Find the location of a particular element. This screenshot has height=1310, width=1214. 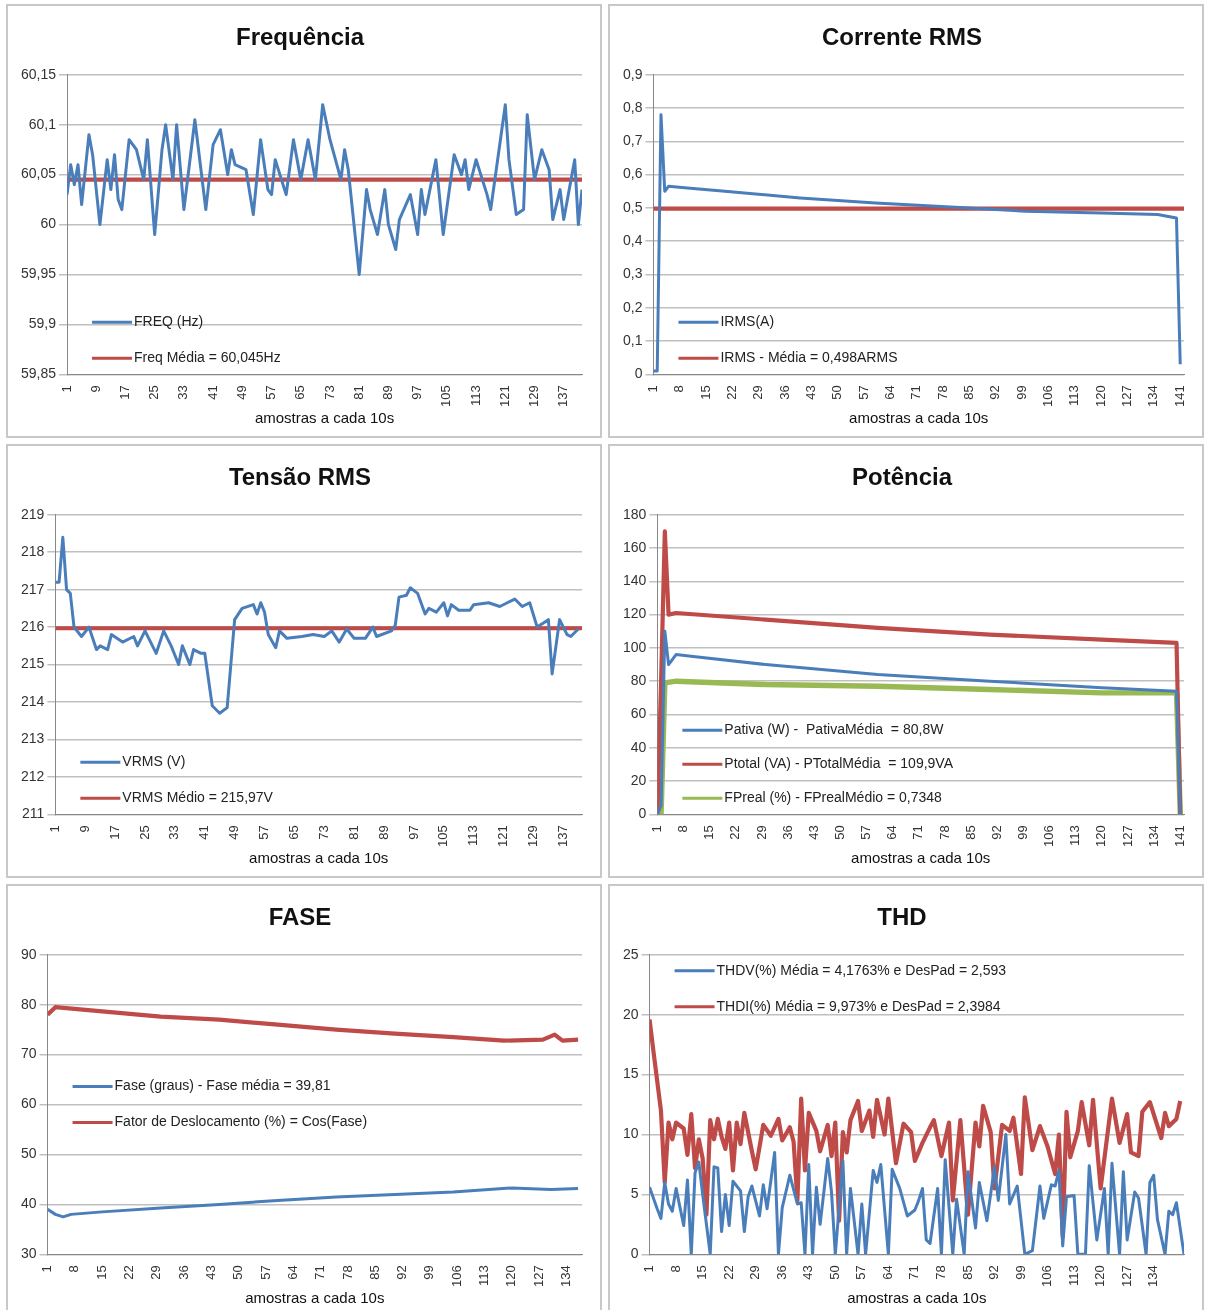

y-tick-label: 0,8 is located at coordinates (632, 106).